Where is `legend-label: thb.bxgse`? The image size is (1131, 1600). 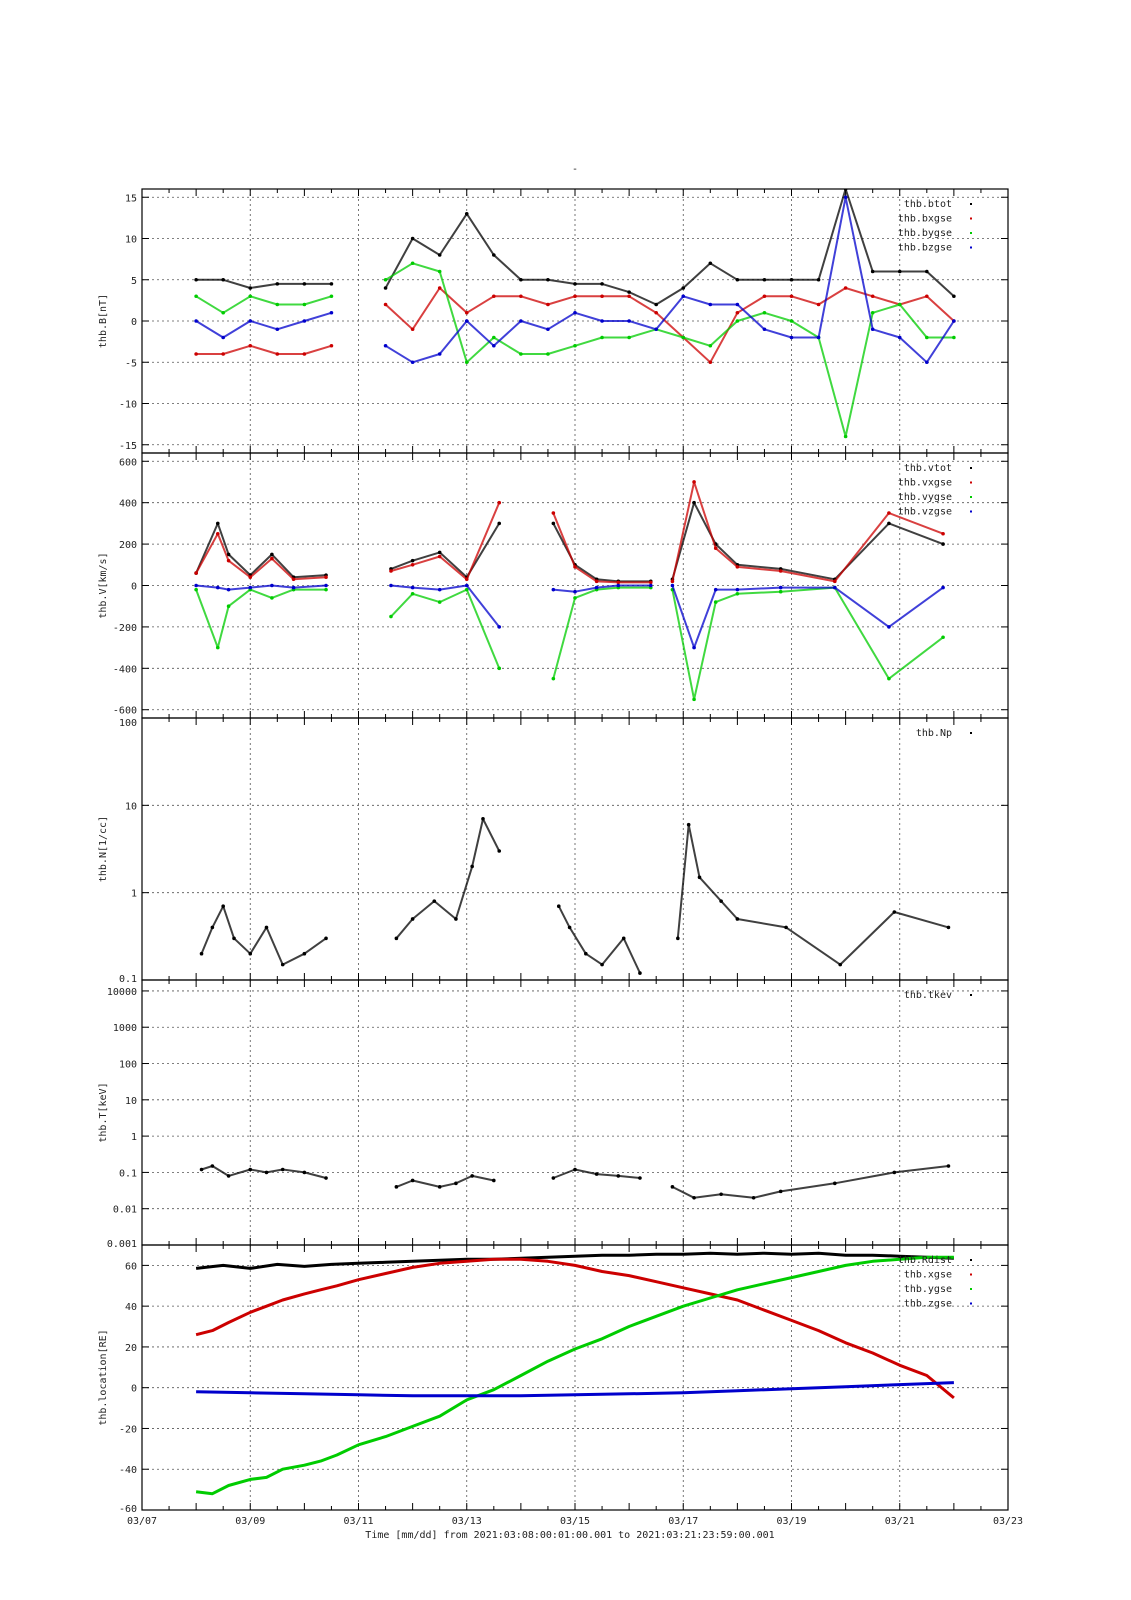 legend-label: thb.bxgse is located at coordinates (925, 219).